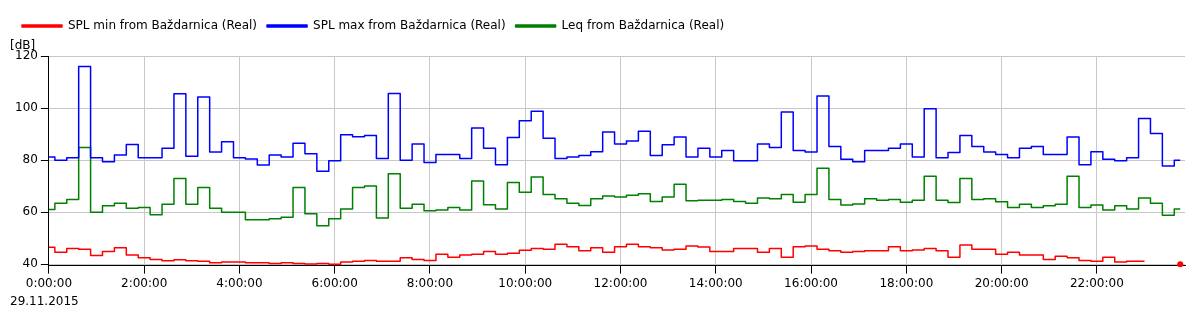 Image resolution: width=1199 pixels, height=318 pixels. What do you see at coordinates (525, 282) in the screenshot?
I see `x-tick-label: 10:00:00` at bounding box center [525, 282].